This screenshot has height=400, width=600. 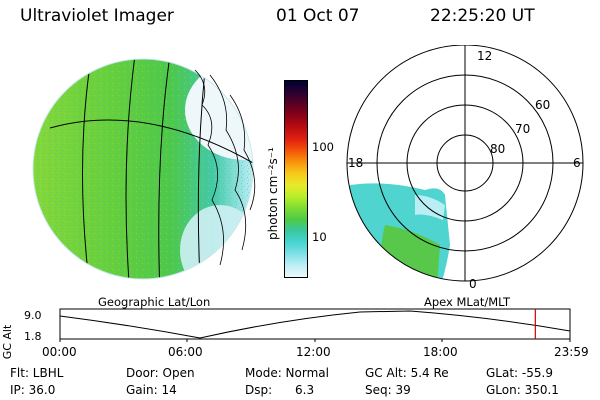 I want to click on mlt-label-6: 6, so click(x=577, y=163).